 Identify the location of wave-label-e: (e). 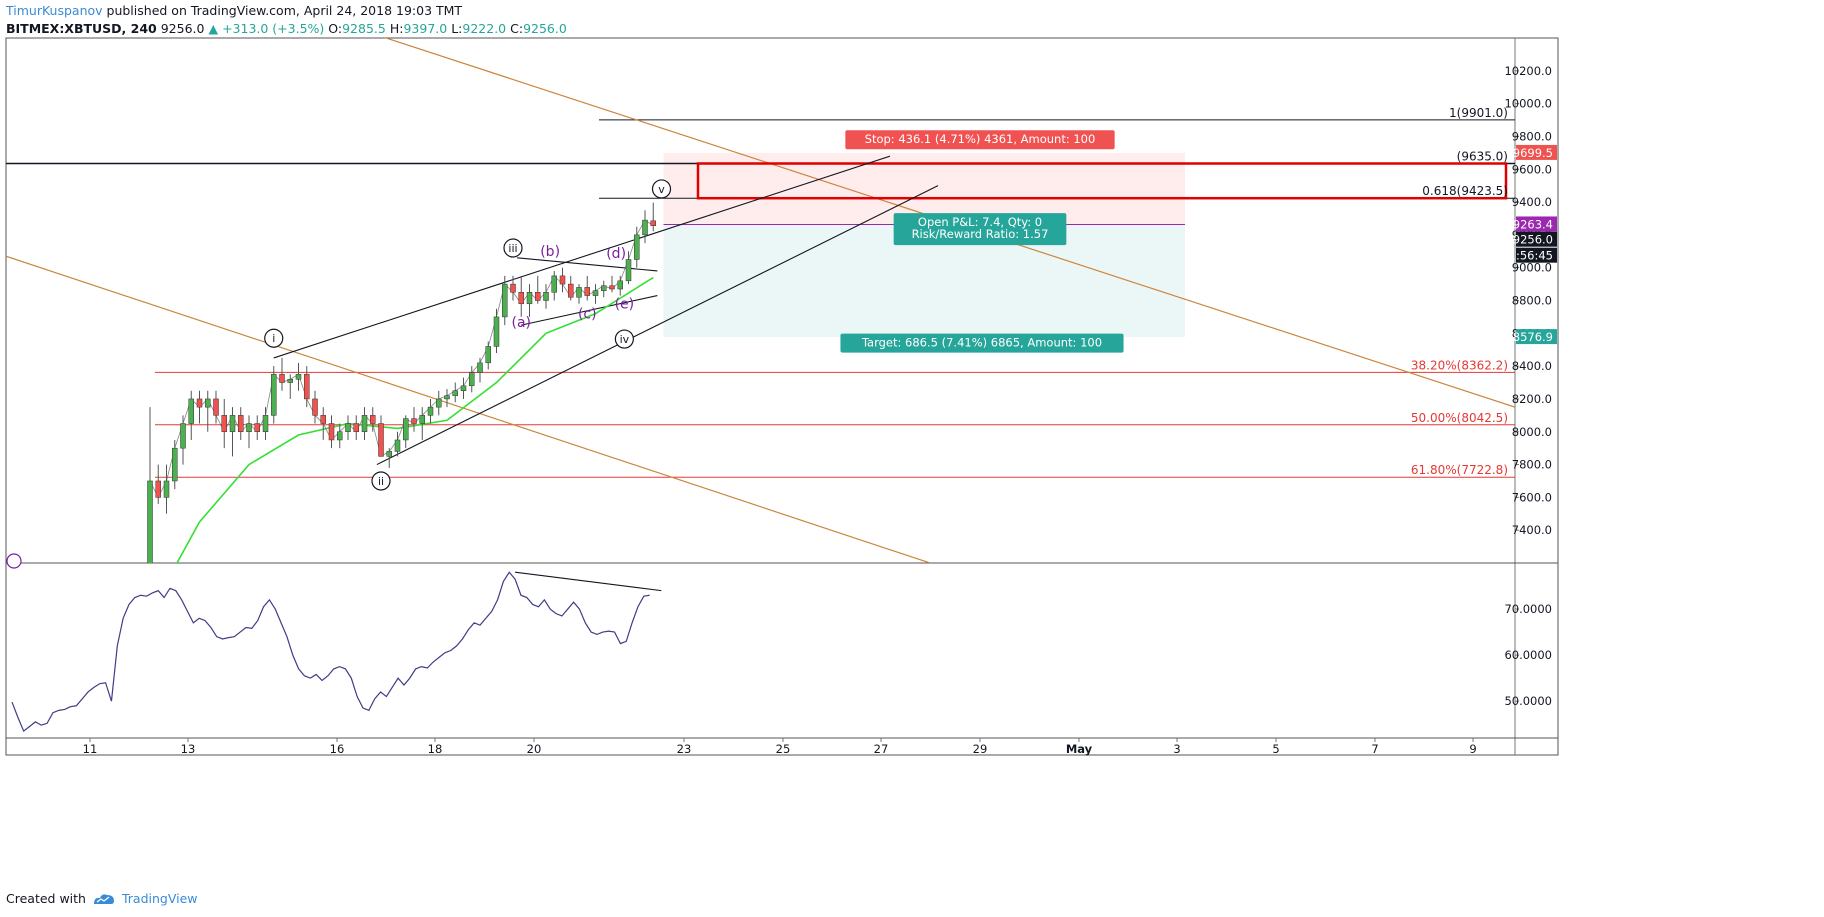
(625, 305).